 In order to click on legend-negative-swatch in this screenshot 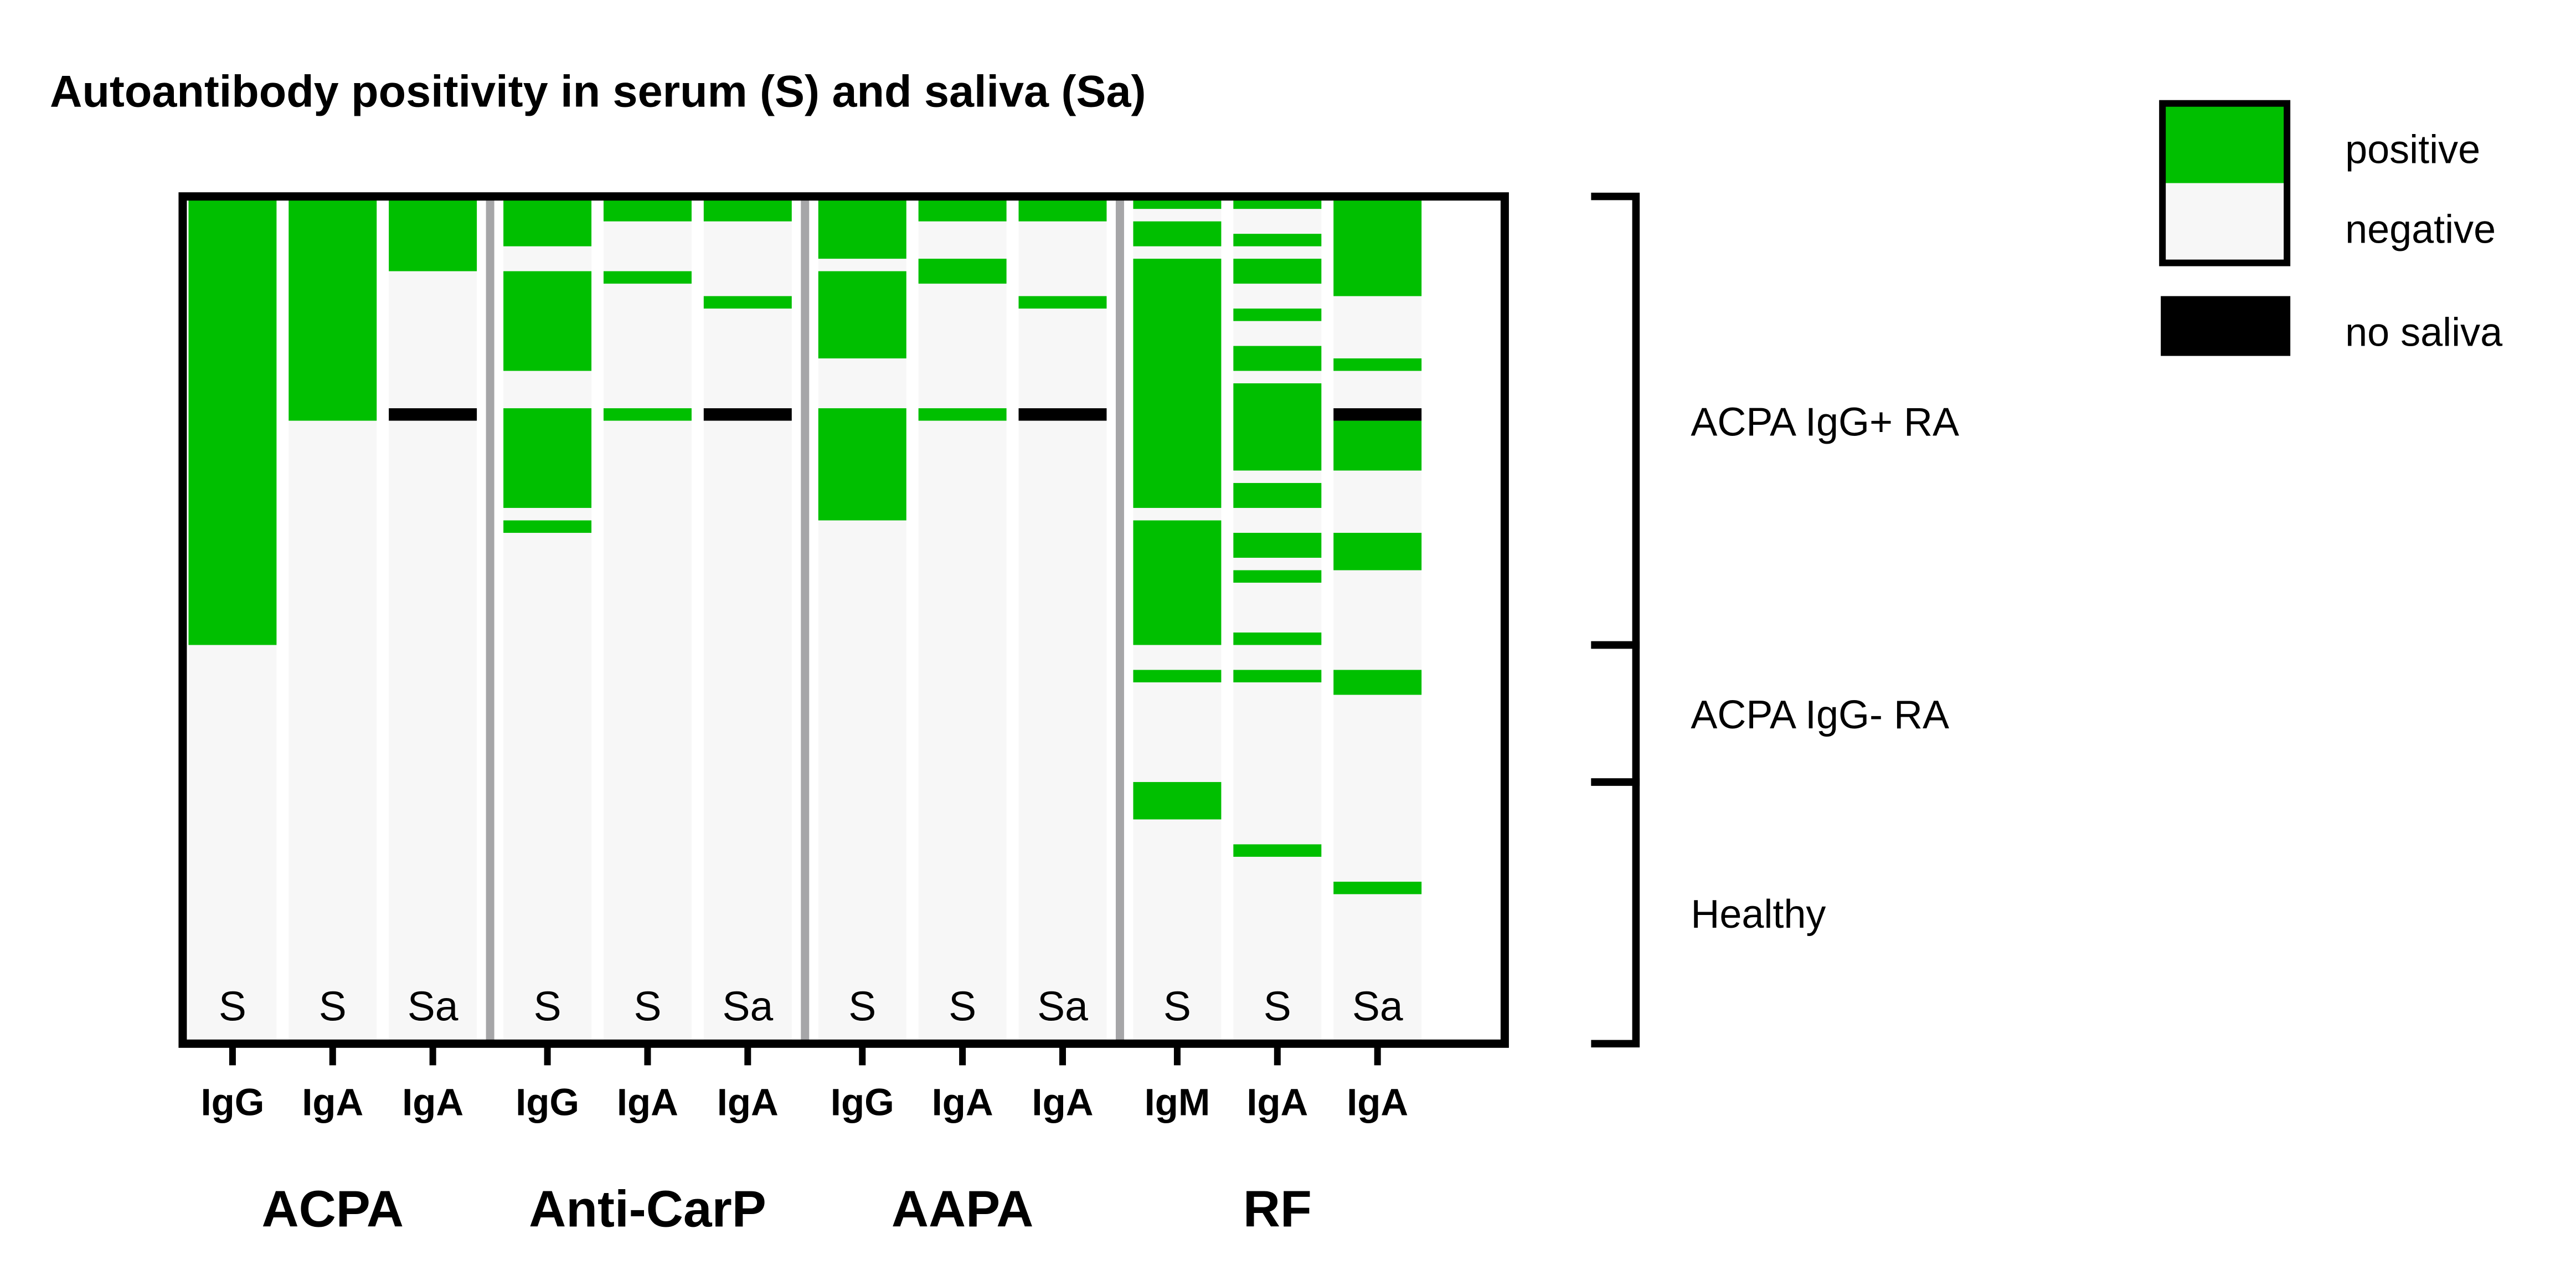, I will do `click(2225, 223)`.